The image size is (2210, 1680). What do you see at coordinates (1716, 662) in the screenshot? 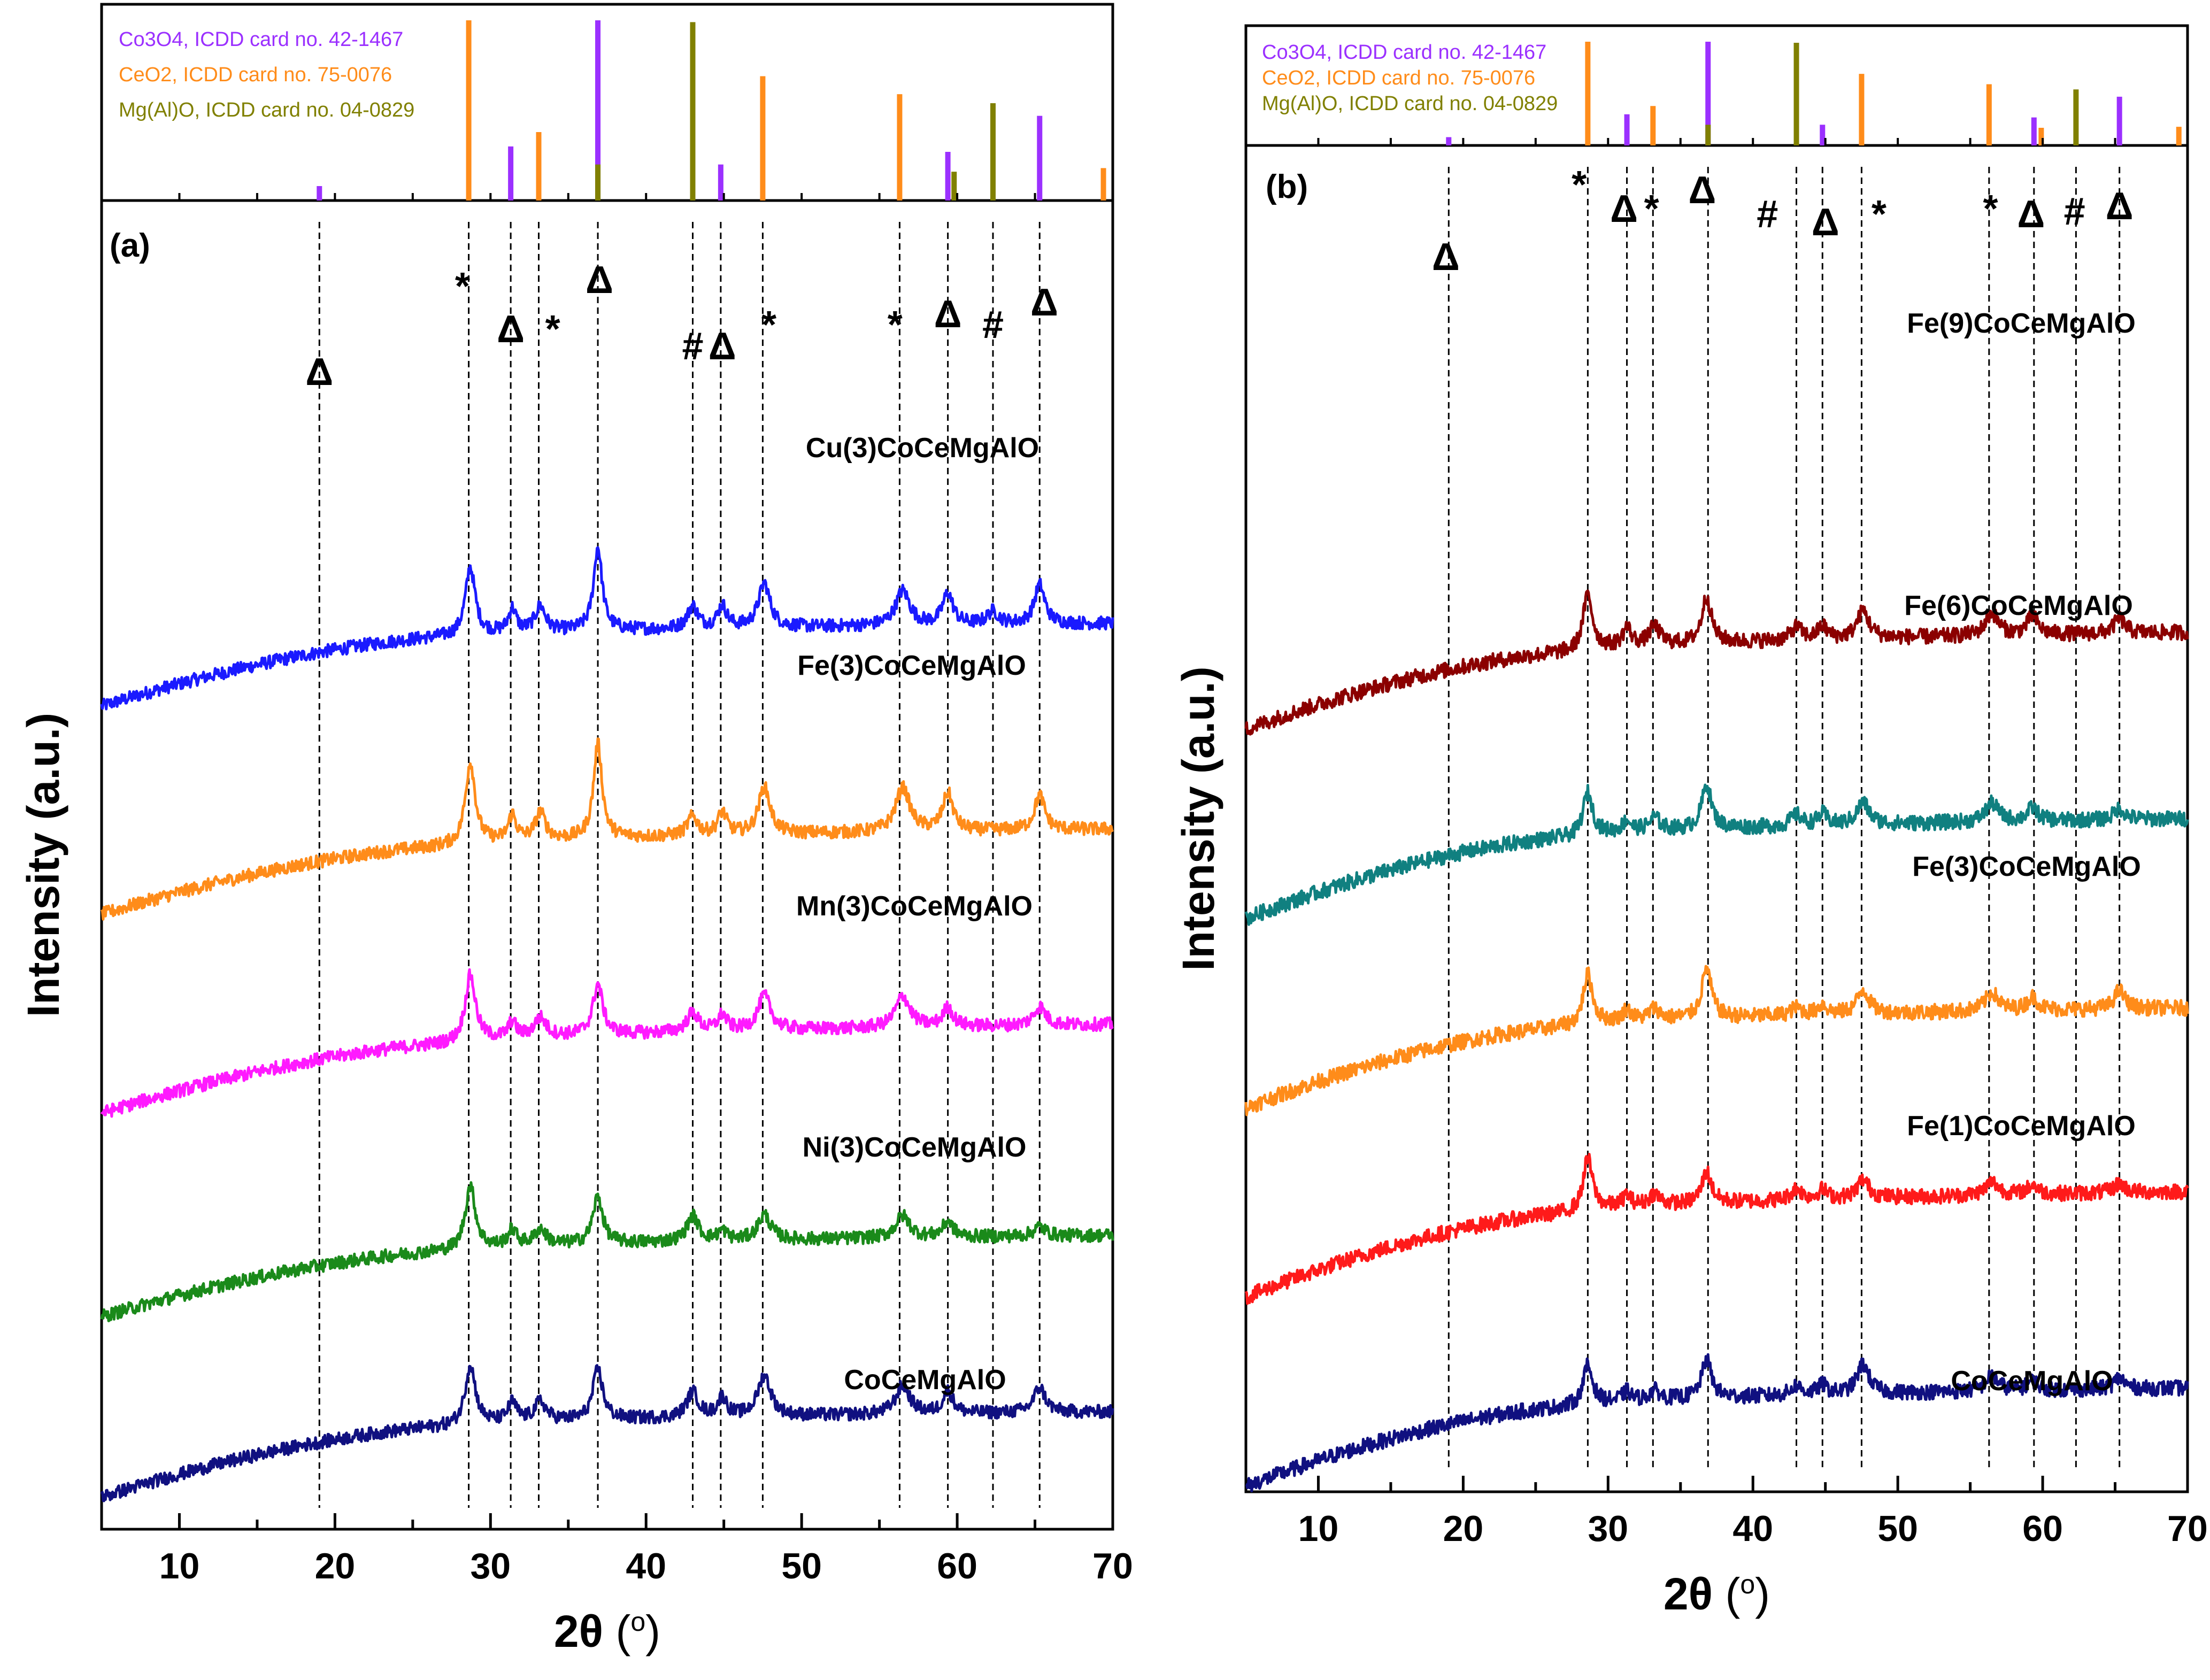
I see `xrd-trace-fe9cocemgalo` at bounding box center [1716, 662].